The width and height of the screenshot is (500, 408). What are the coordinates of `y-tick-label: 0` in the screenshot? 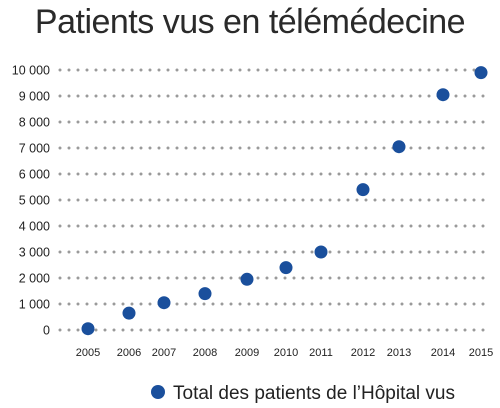 It's located at (46, 331).